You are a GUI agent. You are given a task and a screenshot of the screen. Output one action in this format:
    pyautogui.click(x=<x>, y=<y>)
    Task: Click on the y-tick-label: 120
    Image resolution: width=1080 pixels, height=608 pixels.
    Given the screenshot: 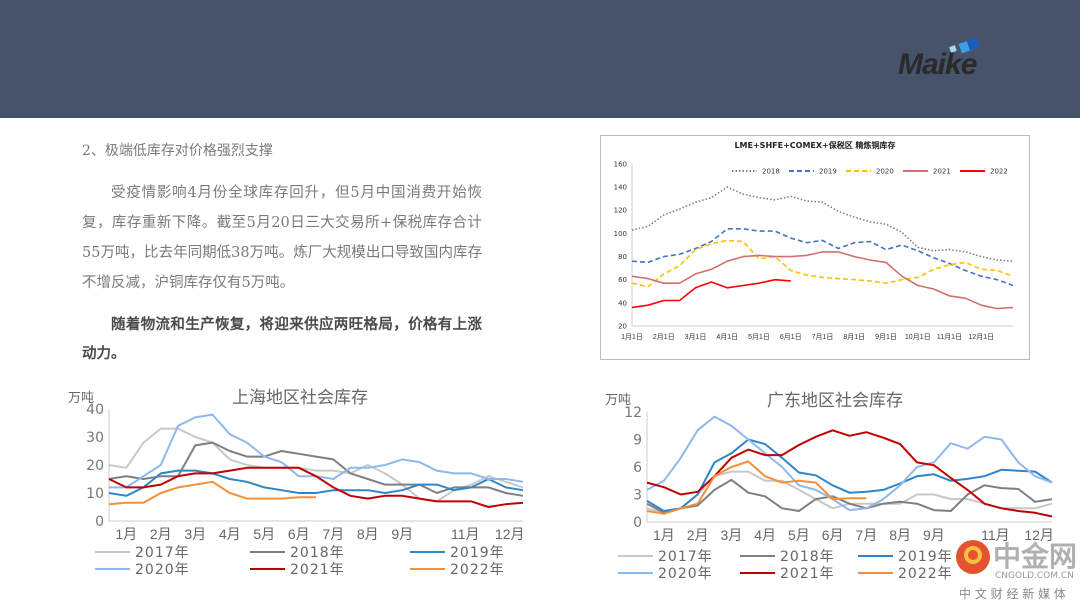 What is the action you would take?
    pyautogui.click(x=620, y=211)
    